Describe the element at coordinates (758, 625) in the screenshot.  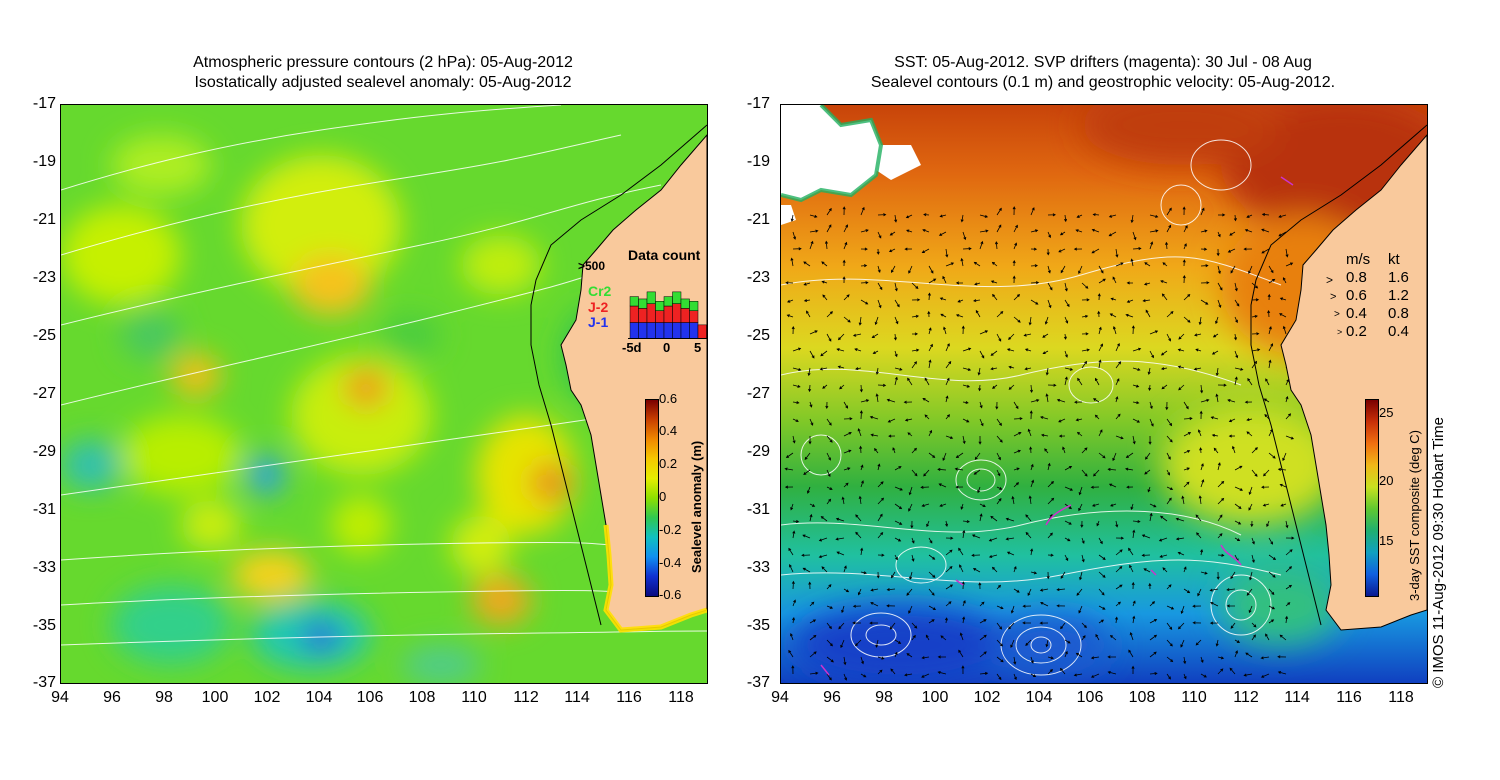
I see `right-y-tick: -35` at that location.